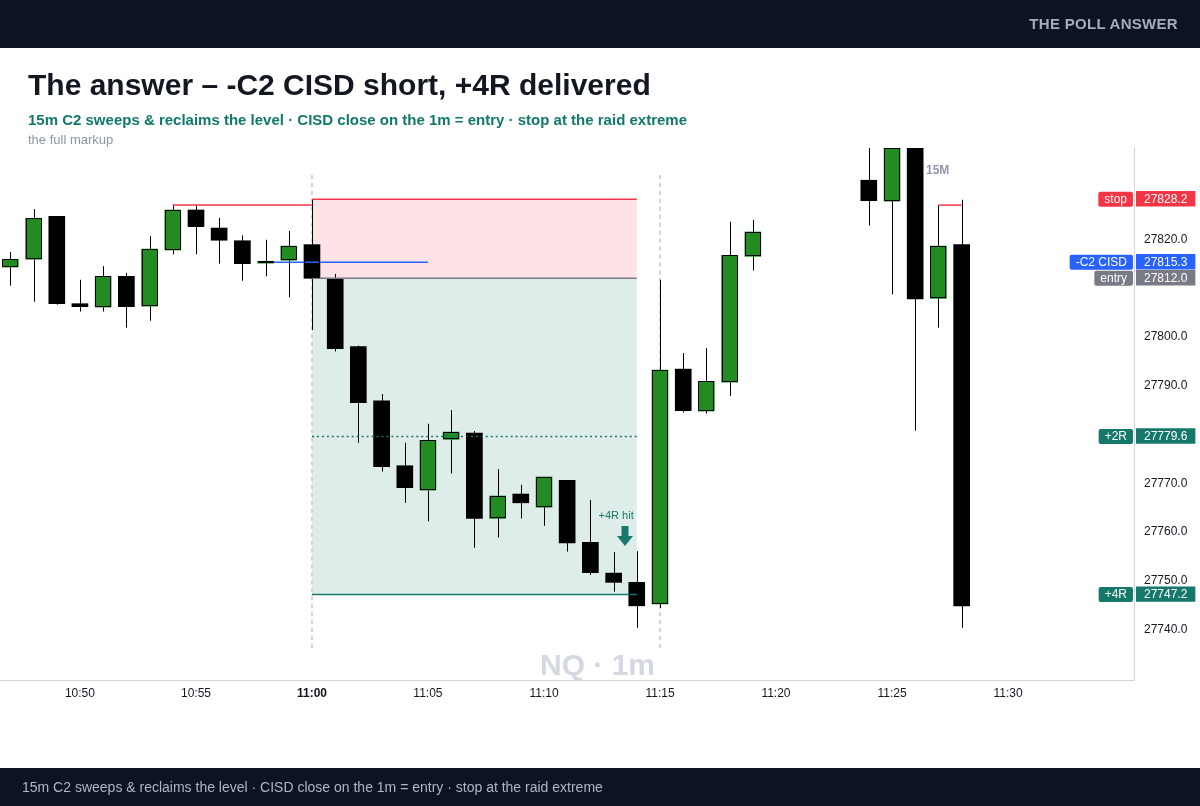  I want to click on y-tick-label: 27747.2, so click(1166, 593).